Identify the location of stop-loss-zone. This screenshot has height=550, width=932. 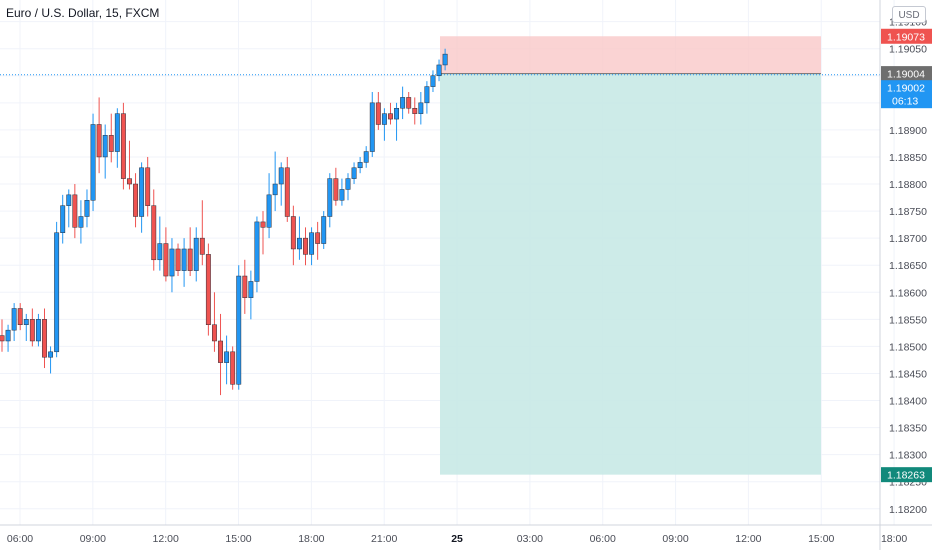
(630, 55).